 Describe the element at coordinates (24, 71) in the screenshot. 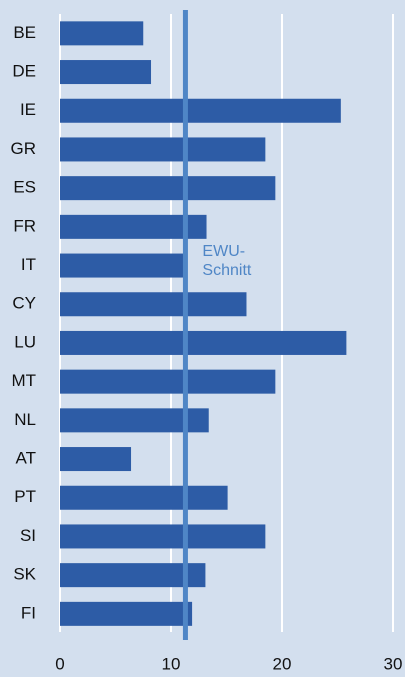

I see `y-tick-label: DE` at that location.